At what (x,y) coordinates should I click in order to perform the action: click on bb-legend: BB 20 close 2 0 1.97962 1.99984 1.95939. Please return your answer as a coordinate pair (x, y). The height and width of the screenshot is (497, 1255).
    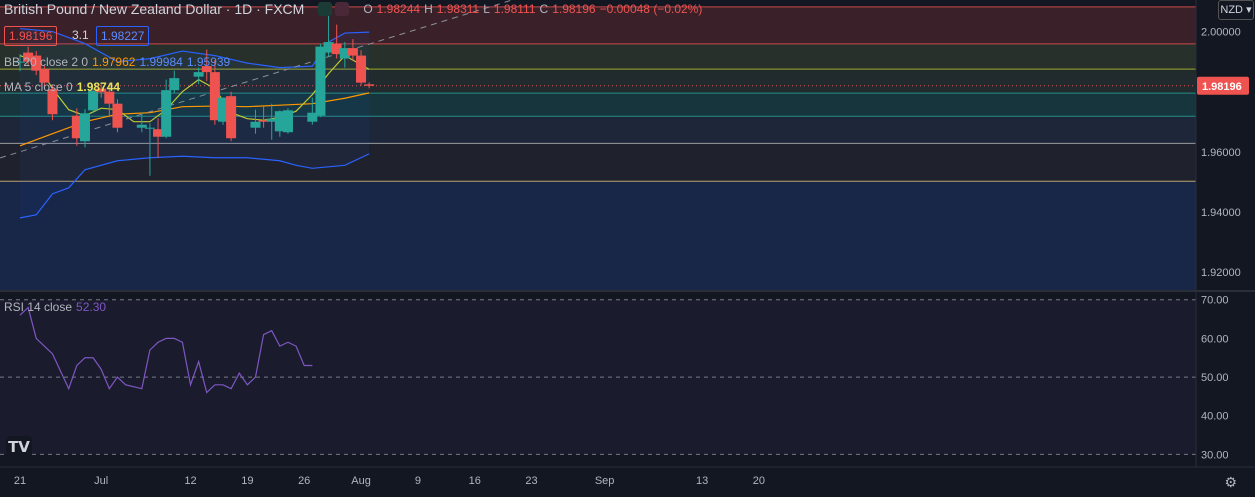
    Looking at the image, I should click on (117, 62).